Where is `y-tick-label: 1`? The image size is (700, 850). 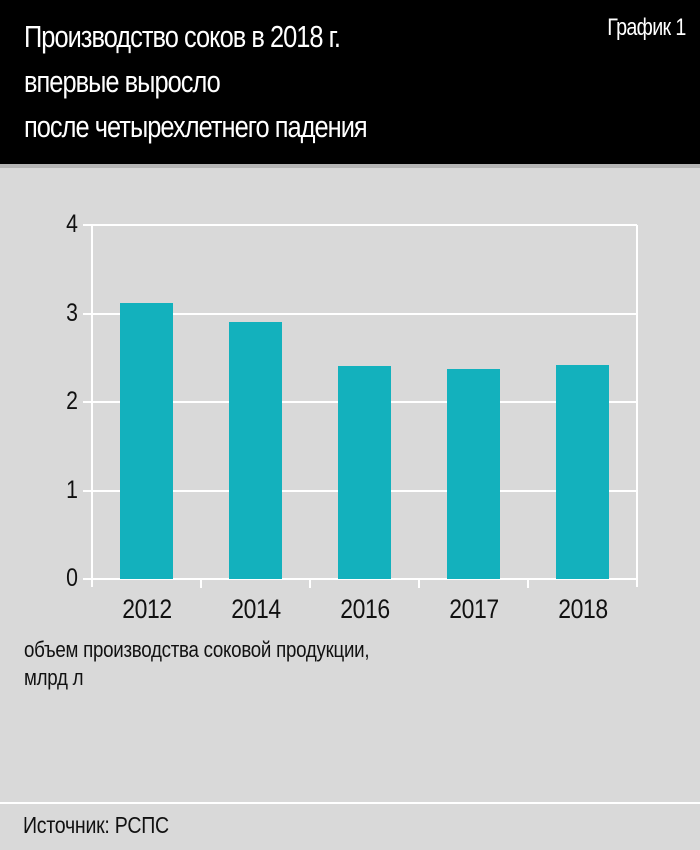 y-tick-label: 1 is located at coordinates (72, 489).